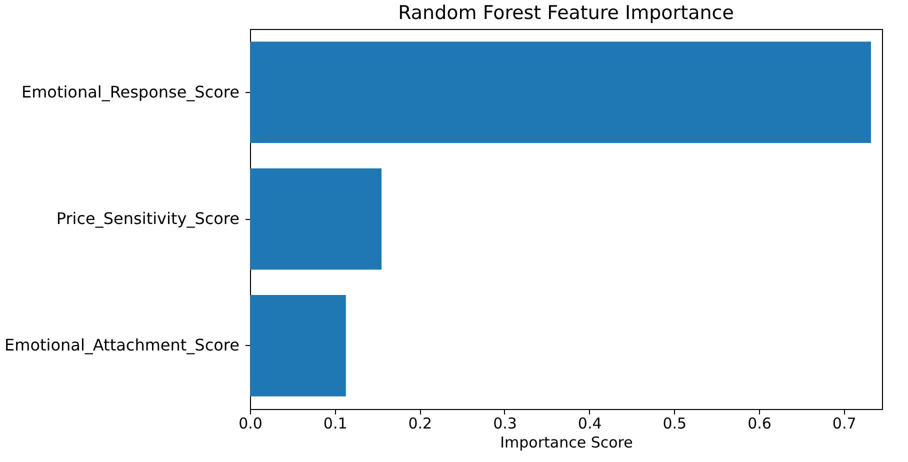  What do you see at coordinates (566, 13) in the screenshot?
I see `chart-title: Random Forest Feature Importance` at bounding box center [566, 13].